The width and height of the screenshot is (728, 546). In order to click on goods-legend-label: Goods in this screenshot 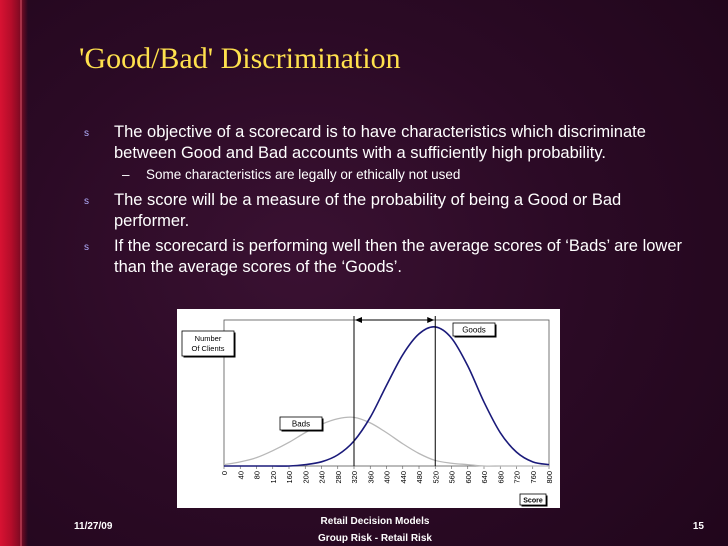, I will do `click(474, 330)`.